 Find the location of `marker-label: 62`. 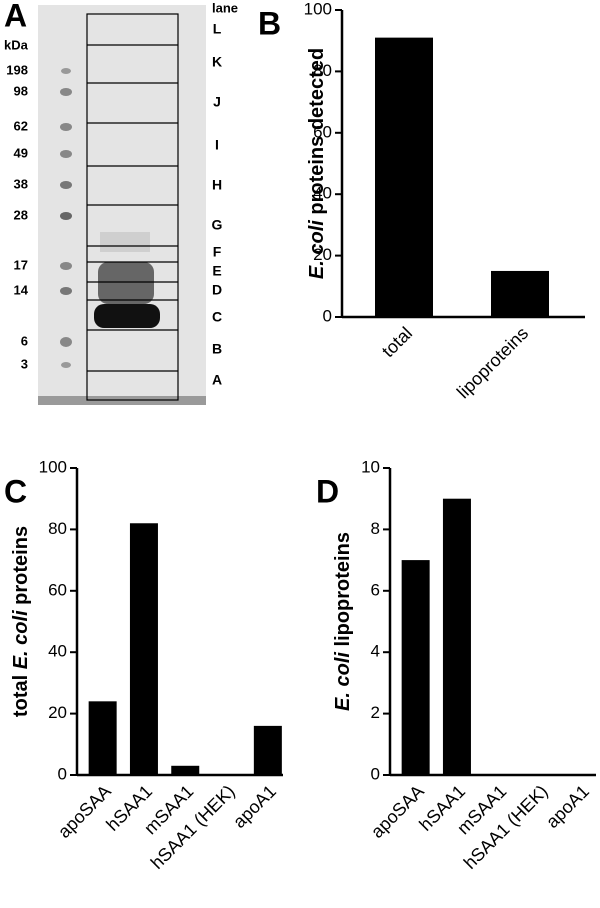

marker-label: 62 is located at coordinates (21, 125).